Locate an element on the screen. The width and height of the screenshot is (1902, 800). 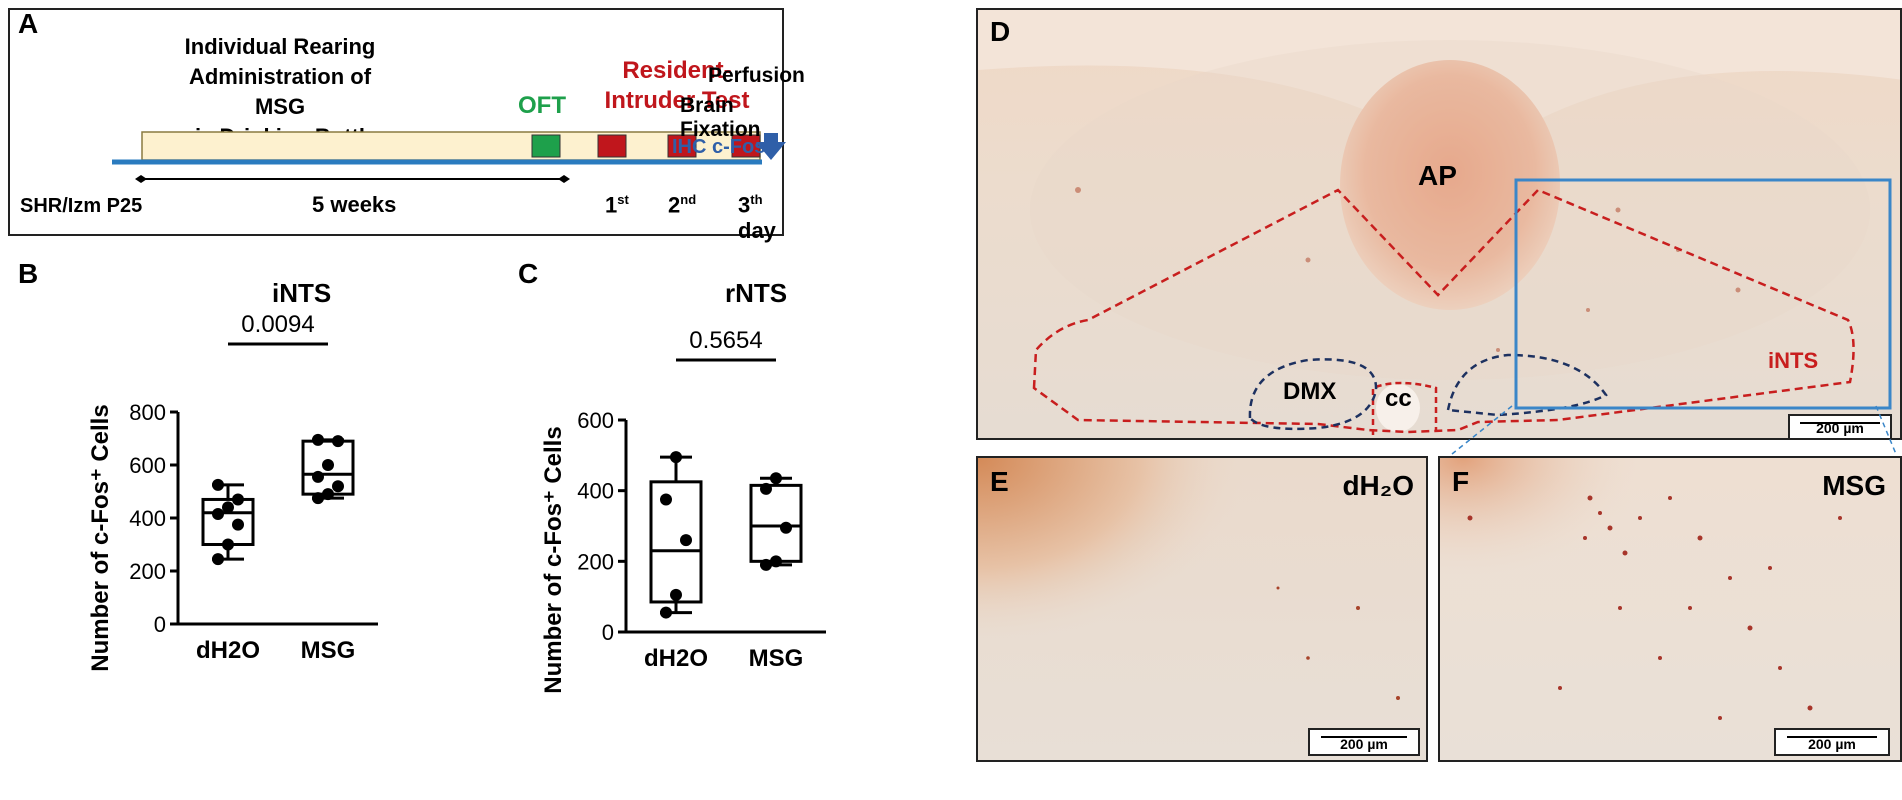
duration-diamond-right is located at coordinates (564, 179).